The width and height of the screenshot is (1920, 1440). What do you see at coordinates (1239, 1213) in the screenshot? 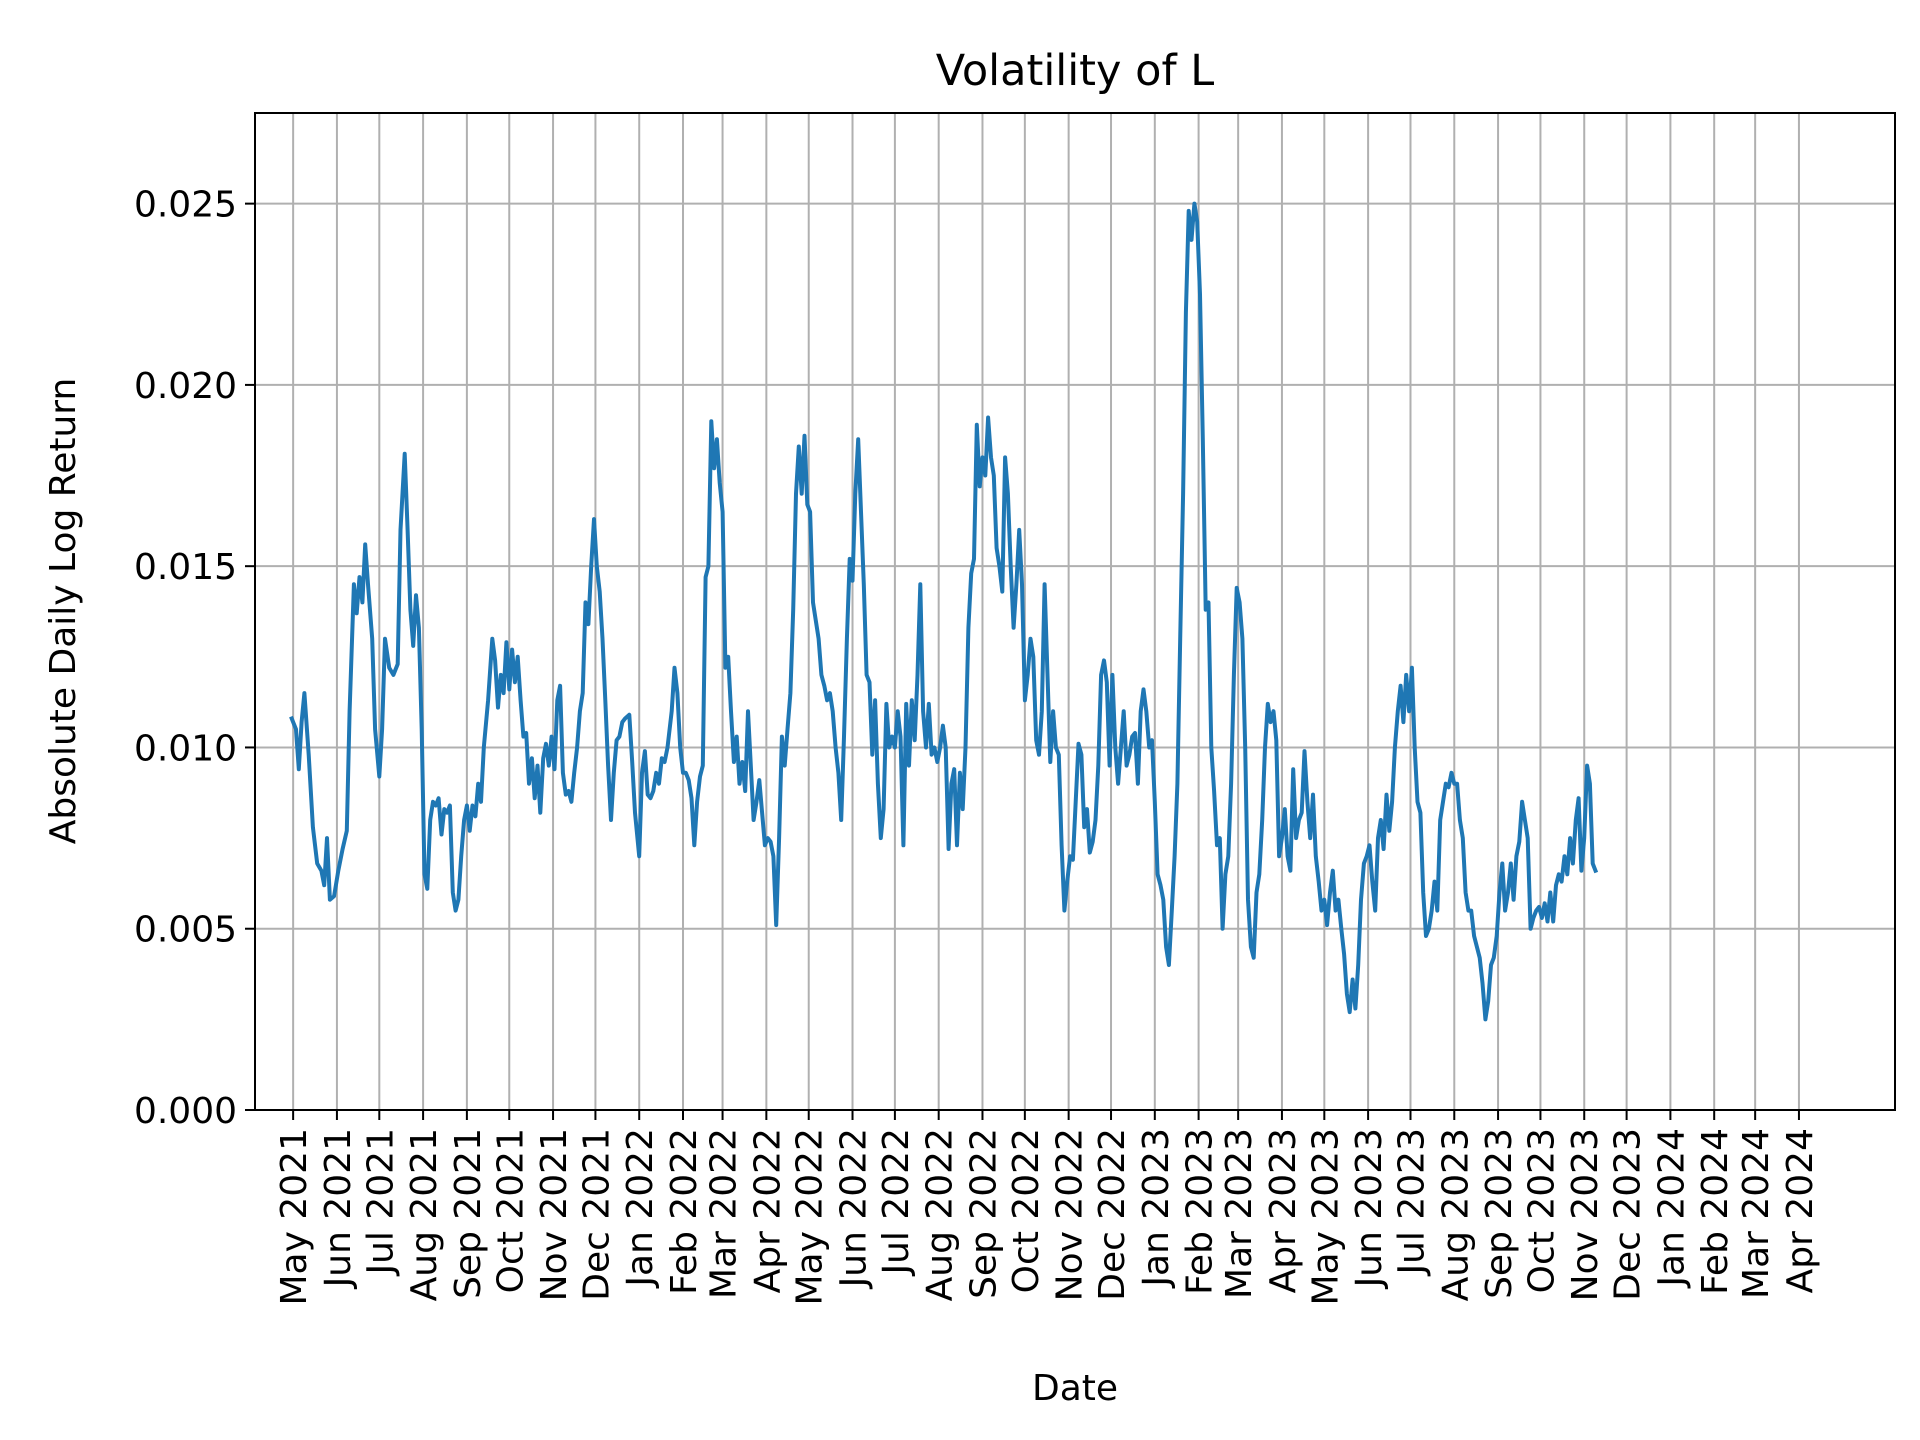
I see `x-tick-label: Mar 2023` at bounding box center [1239, 1213].